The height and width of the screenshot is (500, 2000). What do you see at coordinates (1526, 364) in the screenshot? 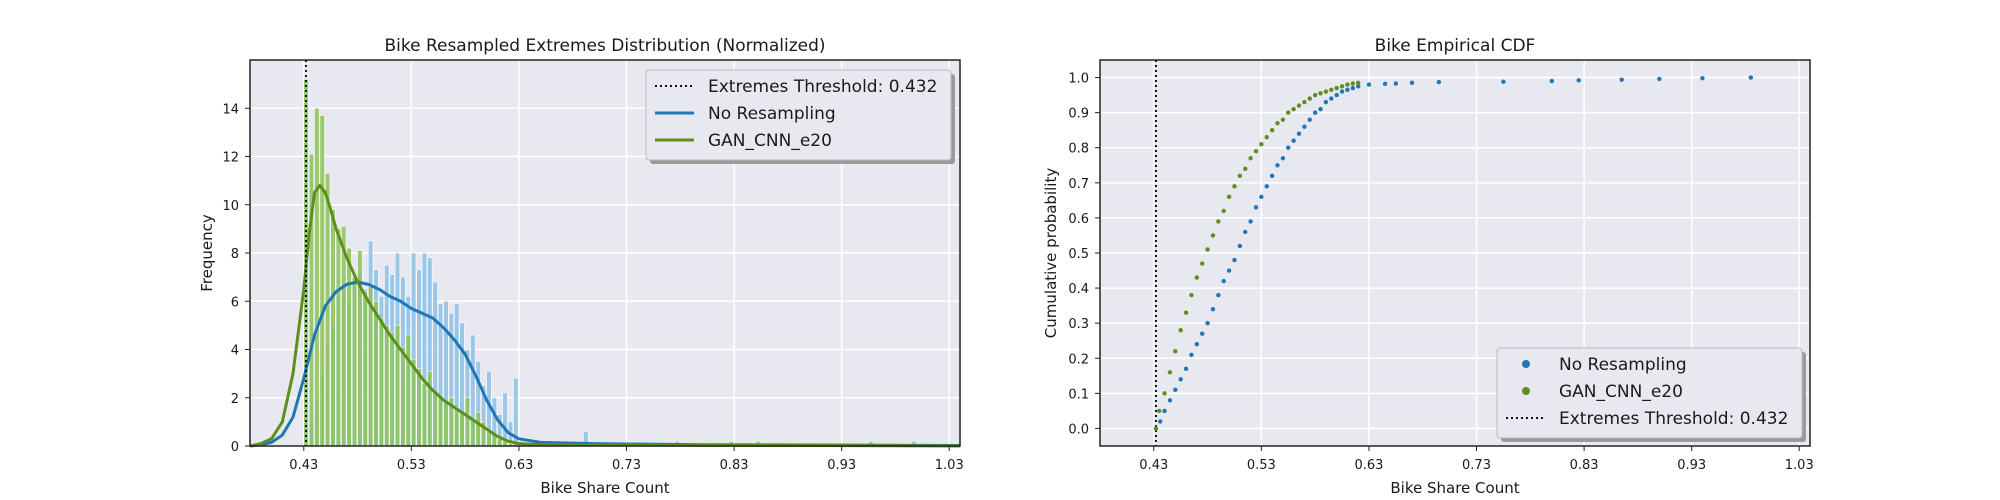
I see `legend-no-resampling-swatch` at bounding box center [1526, 364].